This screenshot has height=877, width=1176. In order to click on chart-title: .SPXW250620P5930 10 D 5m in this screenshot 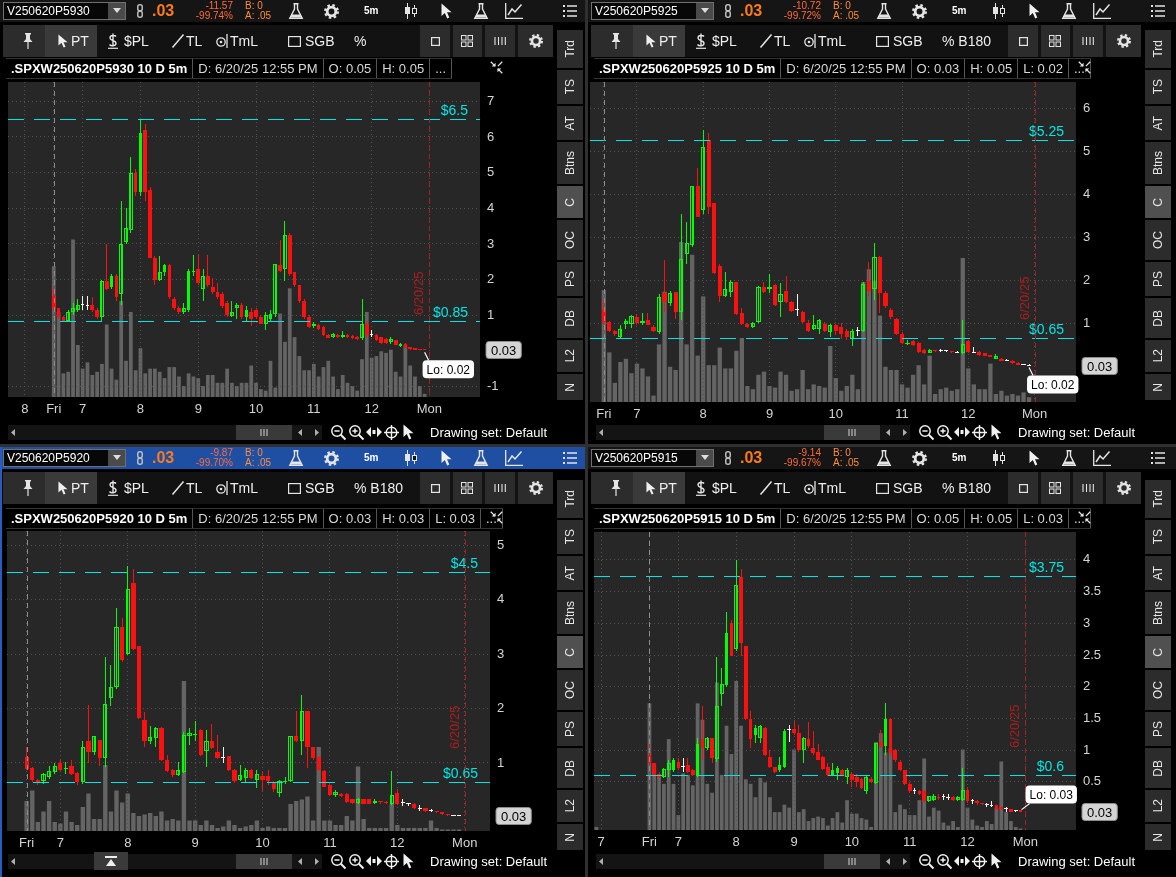, I will do `click(99, 68)`.